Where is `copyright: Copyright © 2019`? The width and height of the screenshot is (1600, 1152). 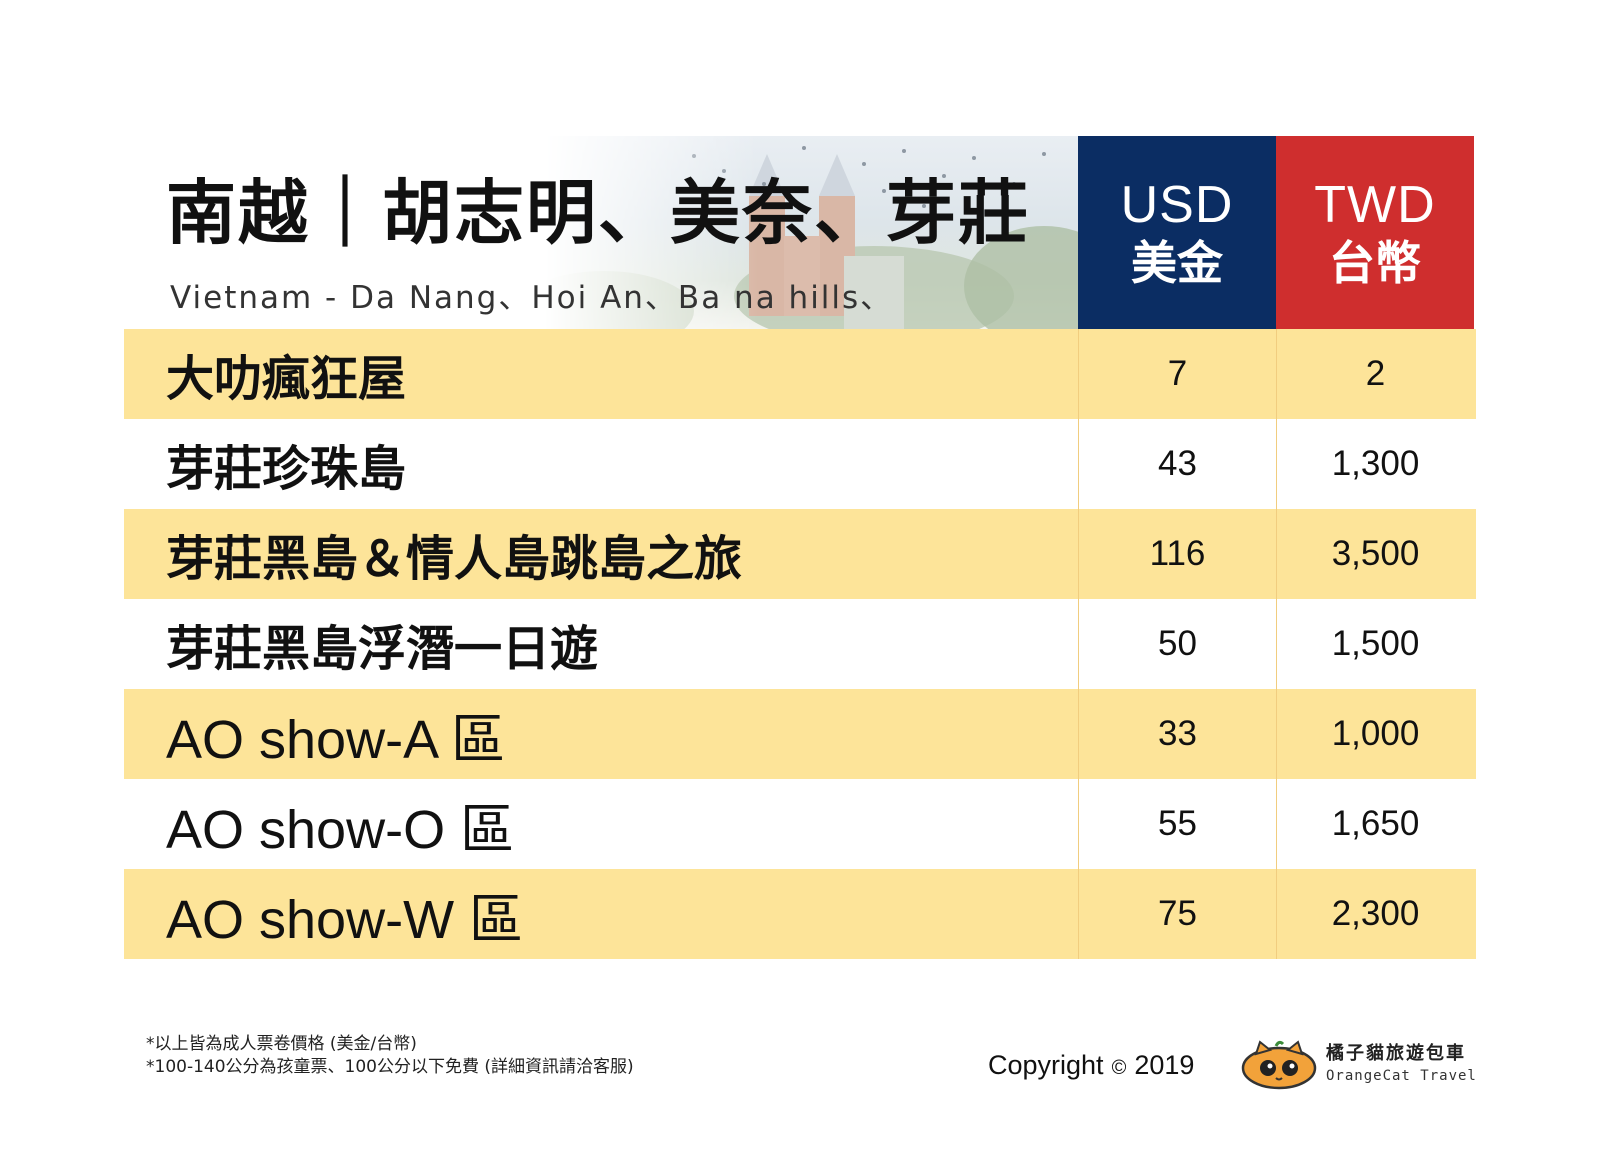
copyright: Copyright © 2019 is located at coordinates (1091, 1065).